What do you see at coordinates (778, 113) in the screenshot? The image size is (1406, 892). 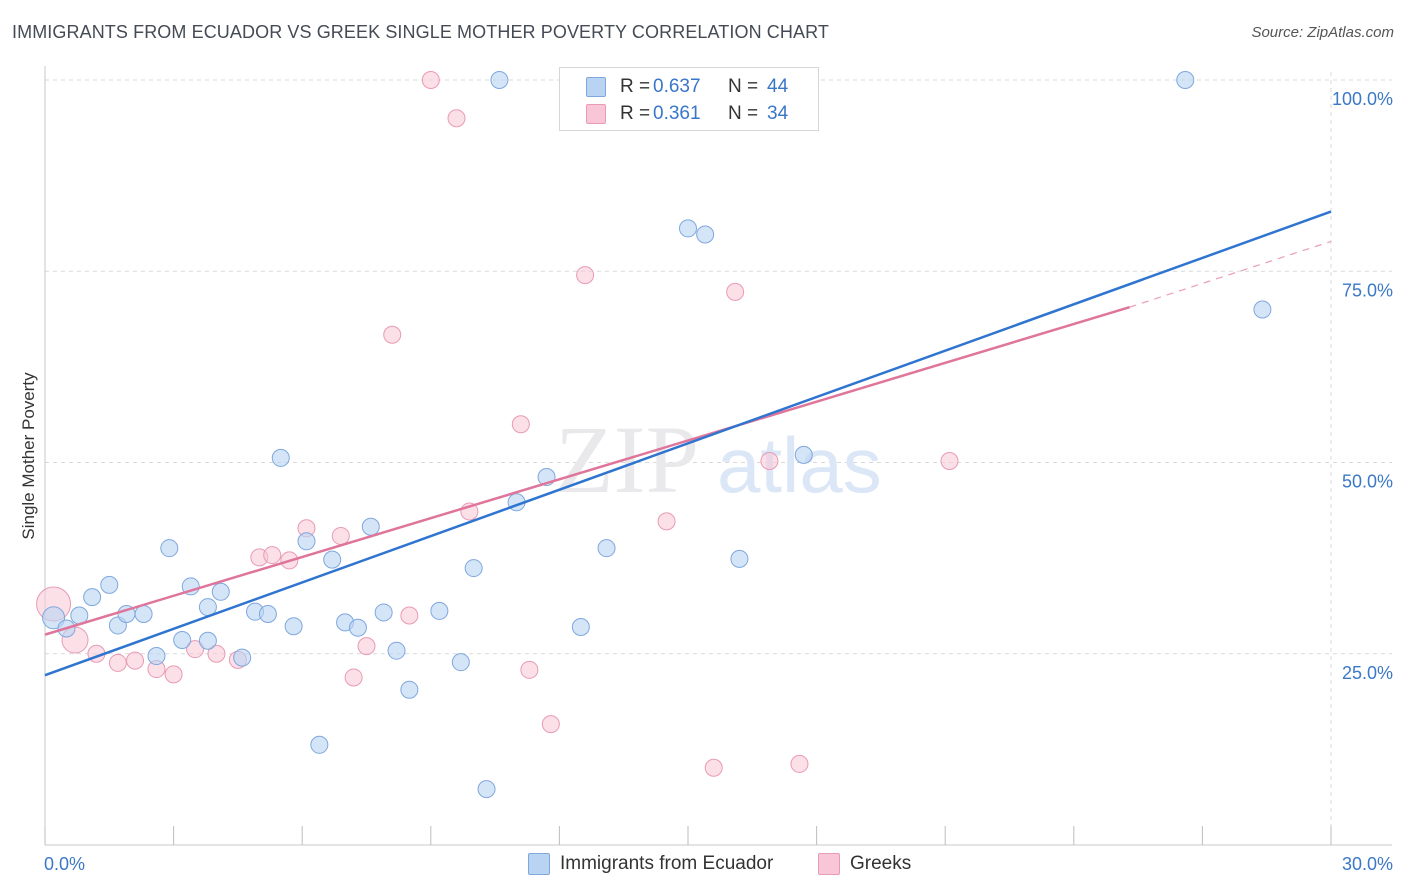 I see `legend-n-value: 34` at bounding box center [778, 113].